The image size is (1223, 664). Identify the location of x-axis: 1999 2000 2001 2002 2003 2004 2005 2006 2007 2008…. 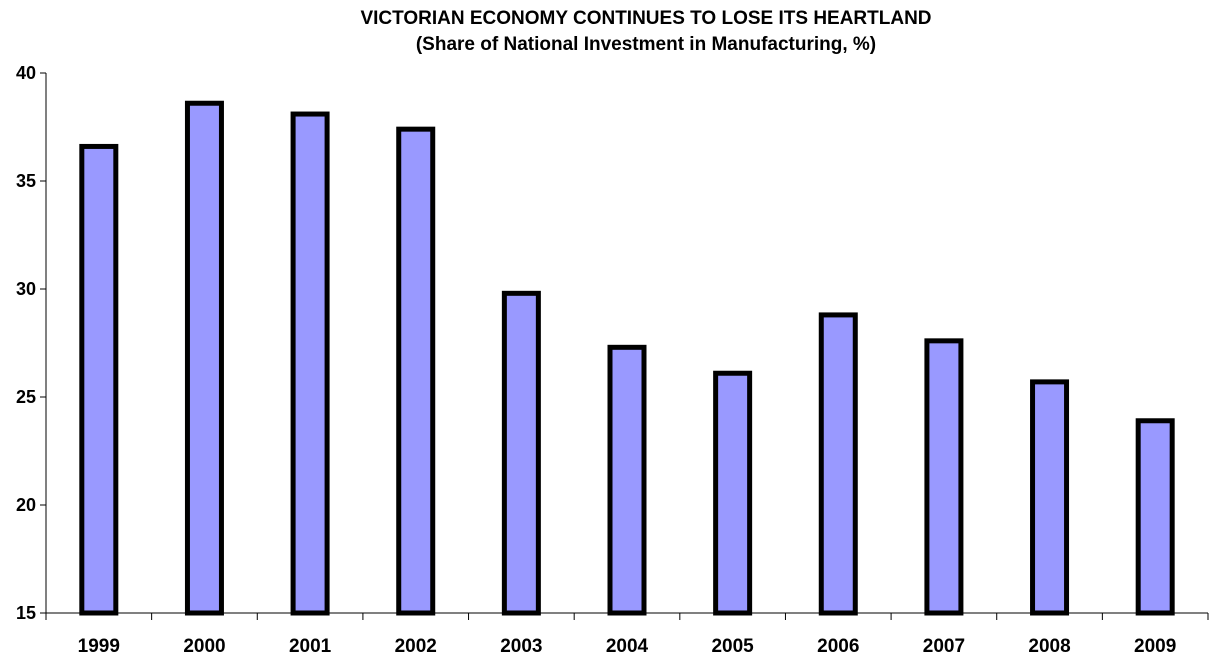
(627, 634).